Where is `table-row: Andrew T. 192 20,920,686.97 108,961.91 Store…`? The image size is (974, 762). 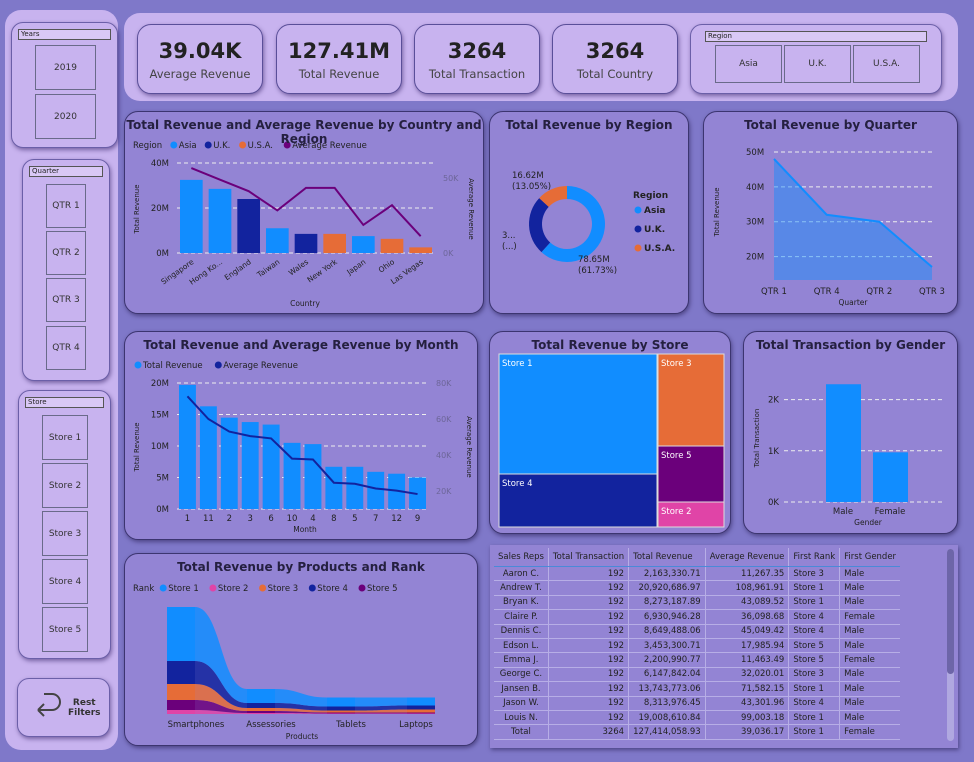 table-row: Andrew T. 192 20,920,686.97 108,961.91 Store… is located at coordinates (697, 588).